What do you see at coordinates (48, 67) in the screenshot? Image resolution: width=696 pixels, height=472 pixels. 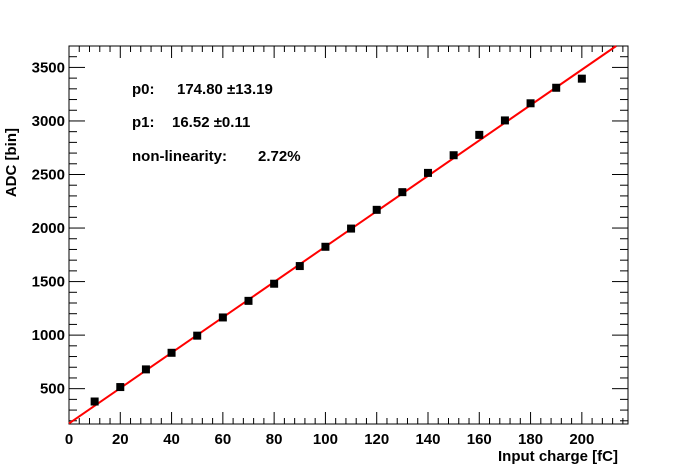 I see `y-tick-label: 3500` at bounding box center [48, 67].